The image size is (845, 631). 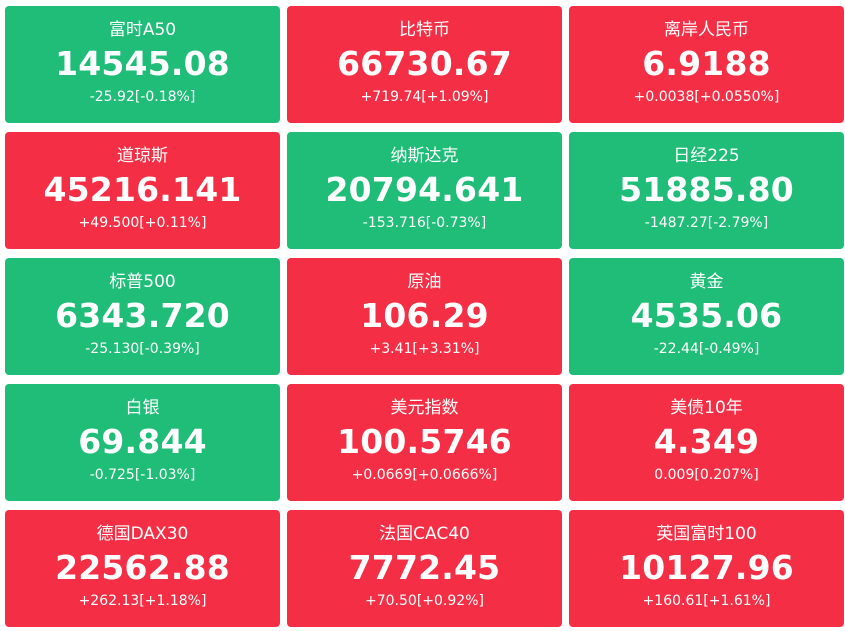 I want to click on quote-price: 6.9188, so click(x=706, y=63).